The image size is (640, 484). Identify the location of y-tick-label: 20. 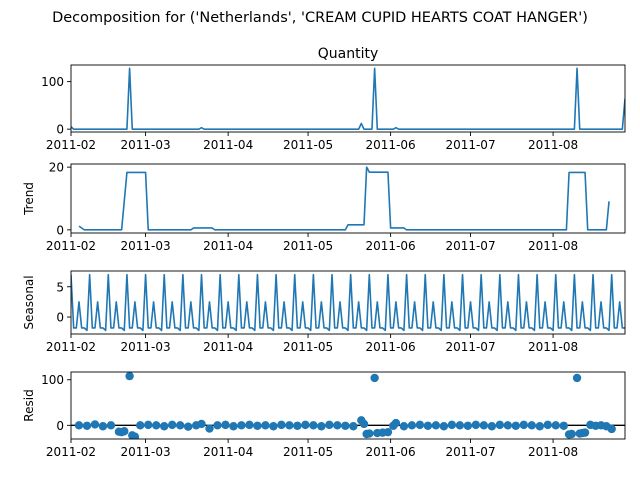
(56, 168).